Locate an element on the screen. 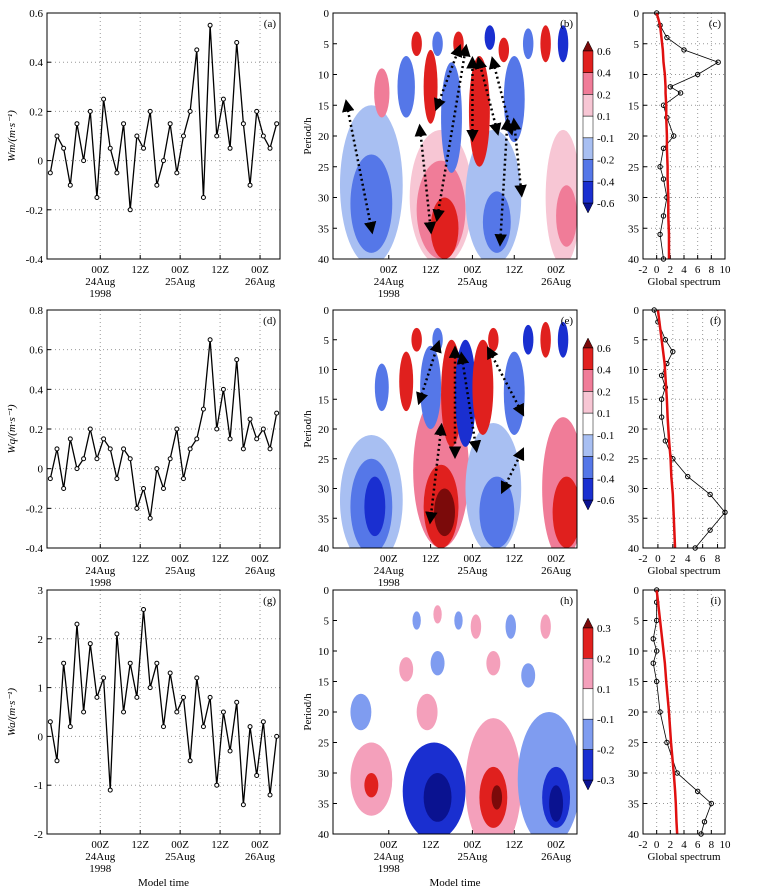  colorbar-label: 0.3 is located at coordinates (604, 629).